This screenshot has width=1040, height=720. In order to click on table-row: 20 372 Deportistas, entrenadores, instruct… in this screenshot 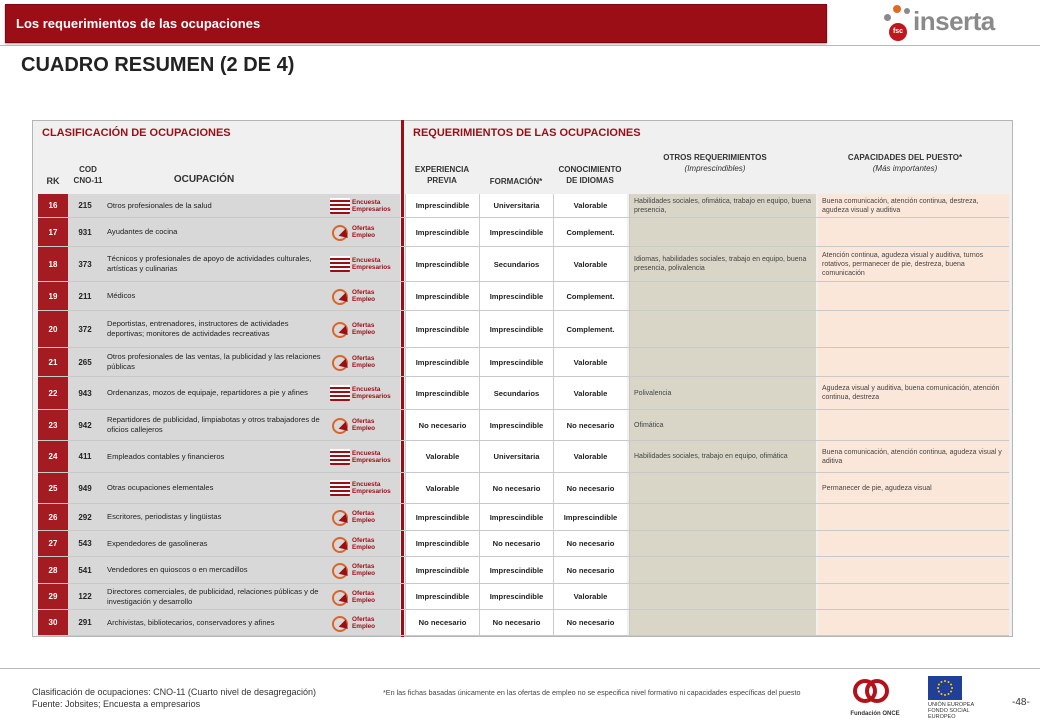, I will do `click(523, 329)`.